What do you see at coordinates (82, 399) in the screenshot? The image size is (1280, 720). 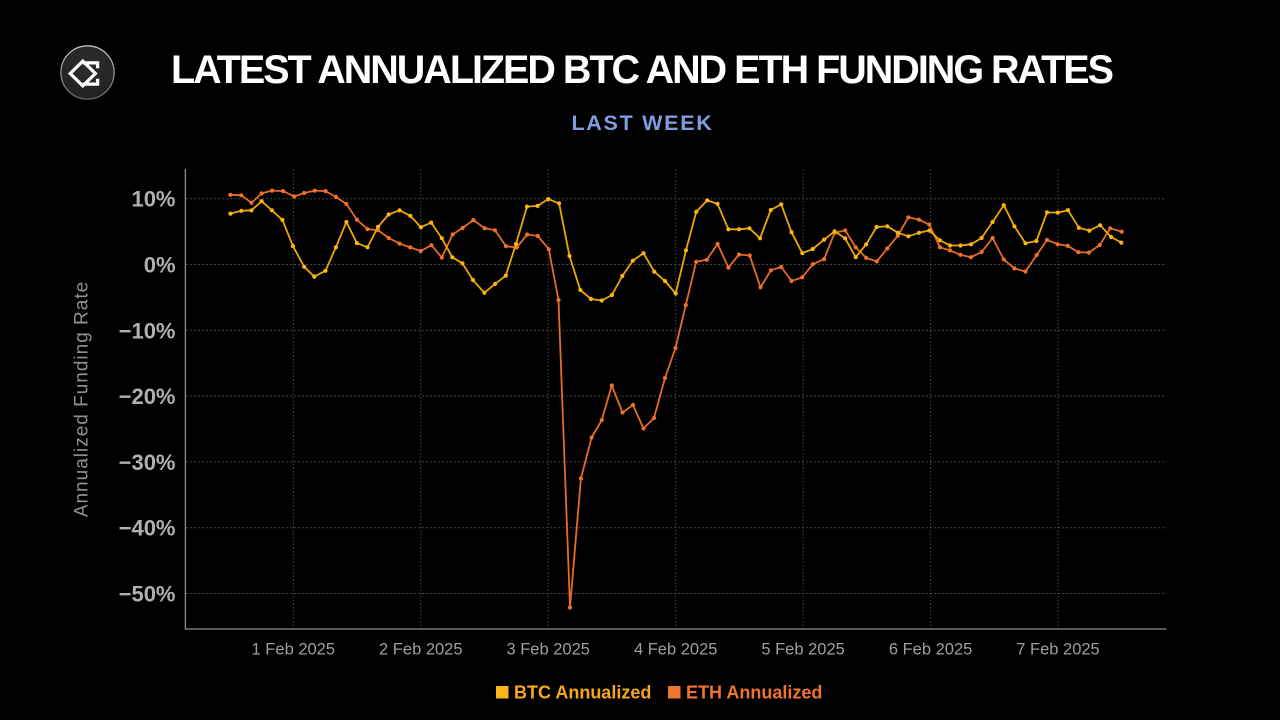 I see `svg-text: Annualized Funding Rate` at bounding box center [82, 399].